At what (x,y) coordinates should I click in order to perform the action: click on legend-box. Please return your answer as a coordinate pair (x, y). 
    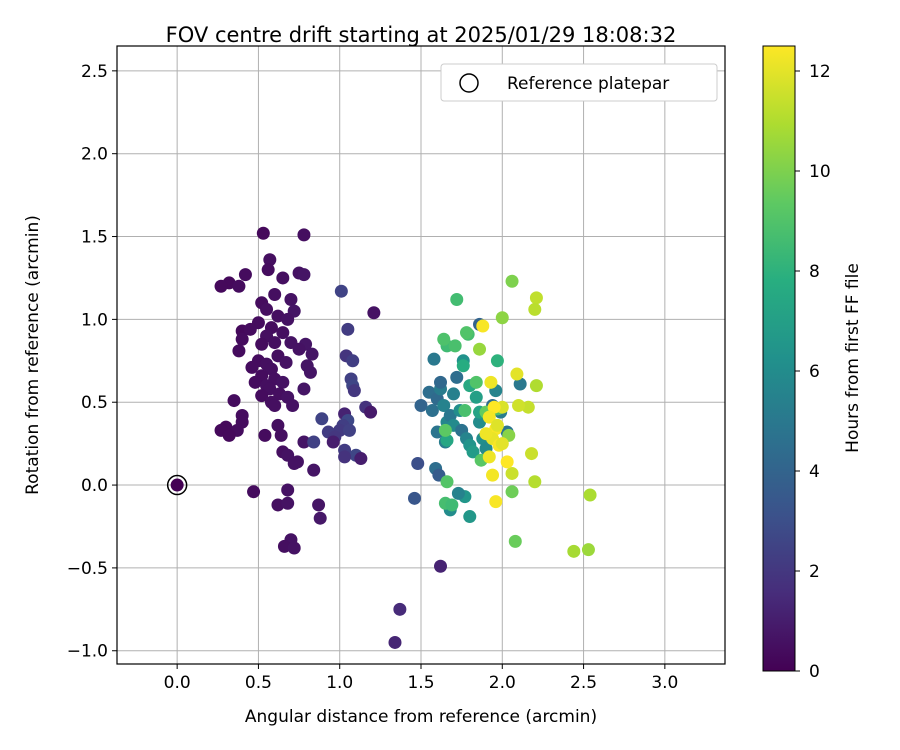
    Looking at the image, I should click on (579, 82).